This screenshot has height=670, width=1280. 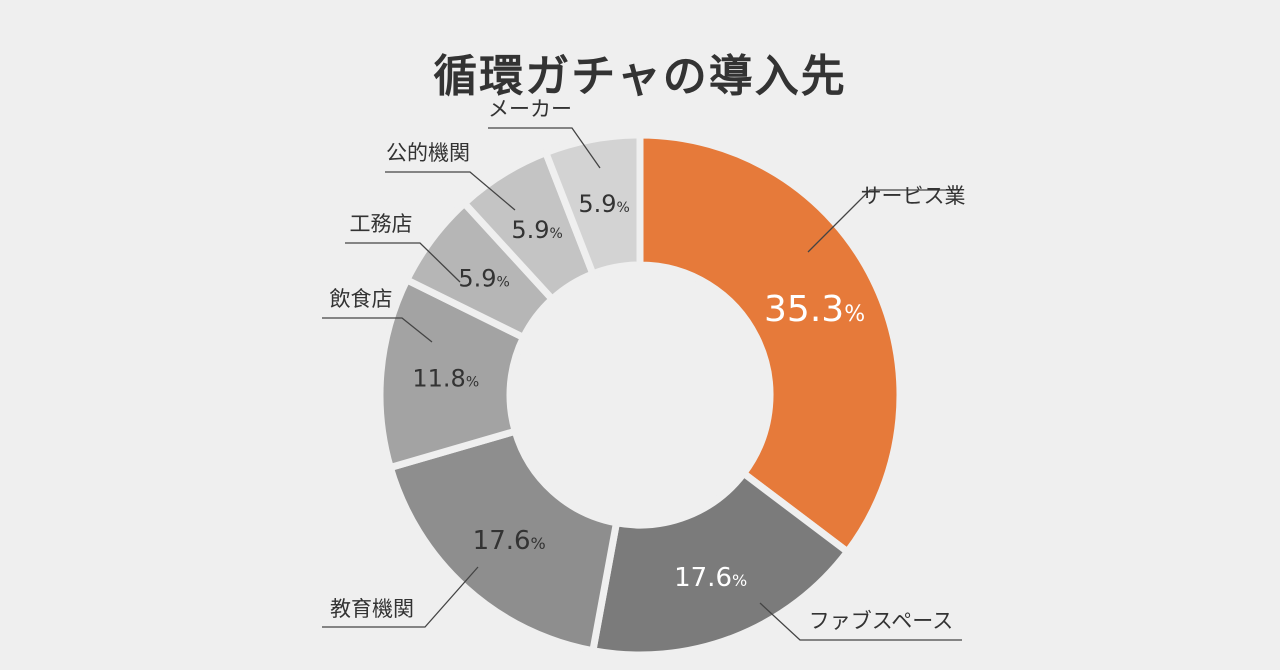 I want to click on chart-title: 循環ガチャの導入先, so click(x=640, y=76).